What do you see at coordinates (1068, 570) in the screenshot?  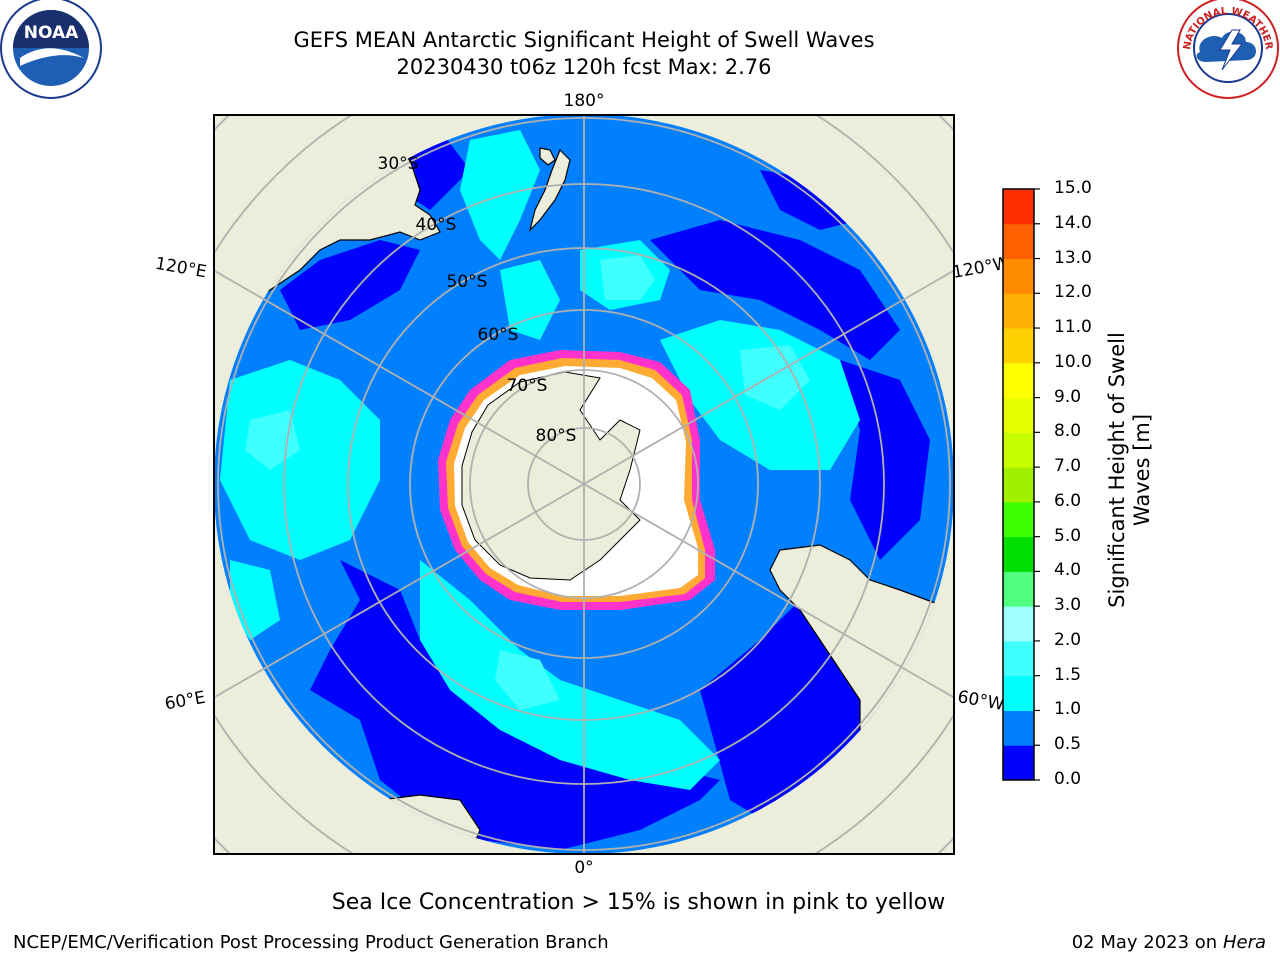 I see `colorbar-tick-label: 4.0` at bounding box center [1068, 570].